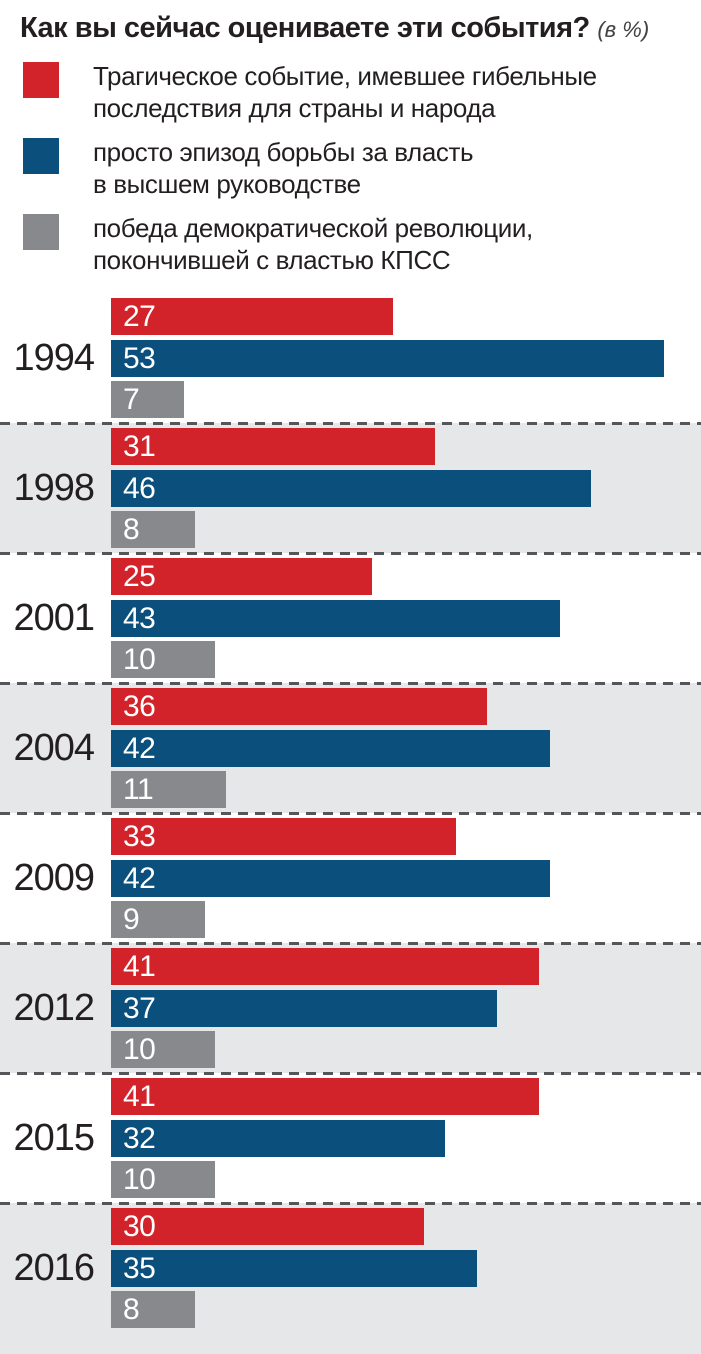  I want to click on bar-value: 25, so click(139, 576).